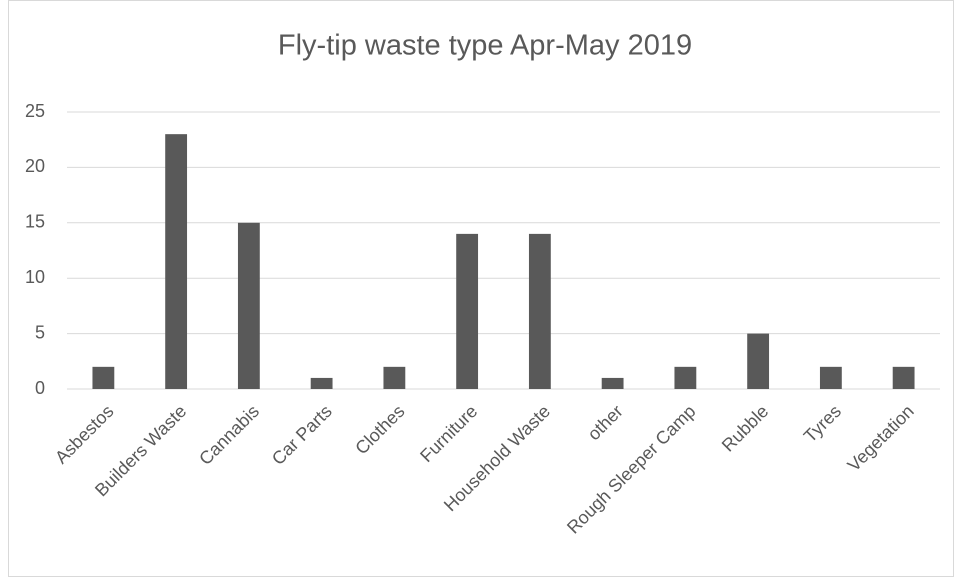  Describe the element at coordinates (35, 277) in the screenshot. I see `y-tick-label: 10` at that location.